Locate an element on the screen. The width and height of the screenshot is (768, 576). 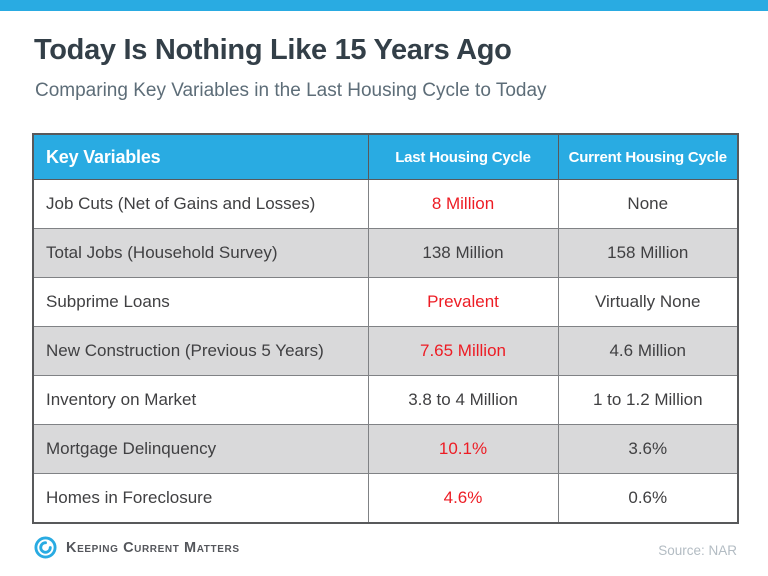
kcm-swirl-icon is located at coordinates (45, 547).